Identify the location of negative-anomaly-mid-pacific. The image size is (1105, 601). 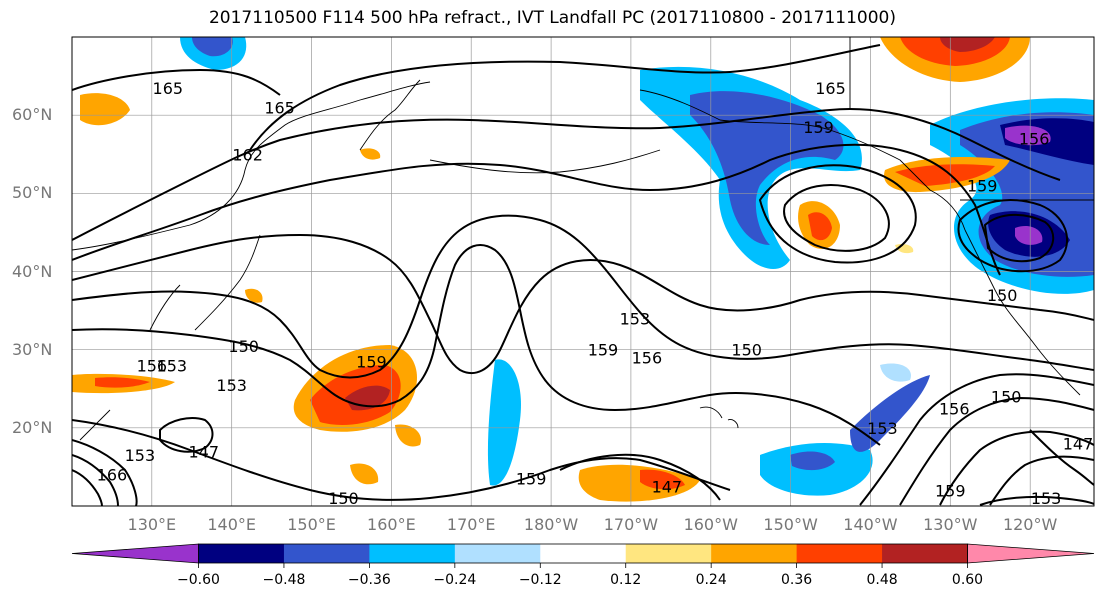
(504, 422).